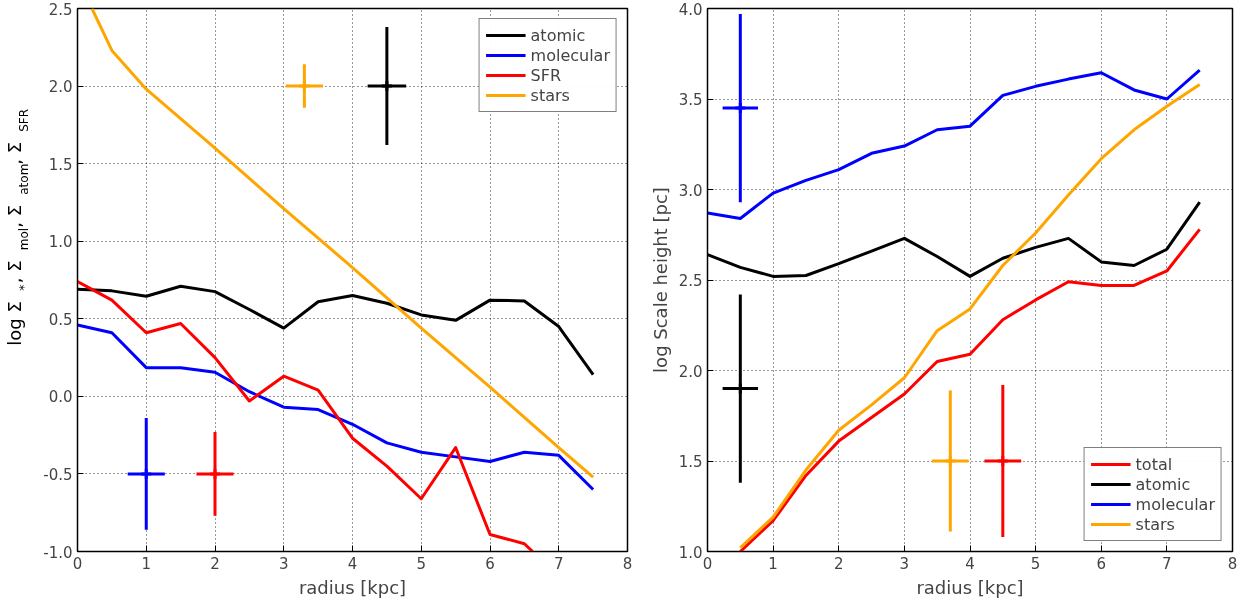 Image resolution: width=1251 pixels, height=605 pixels. What do you see at coordinates (690, 9) in the screenshot?
I see `y-tick-label: 4.0` at bounding box center [690, 9].